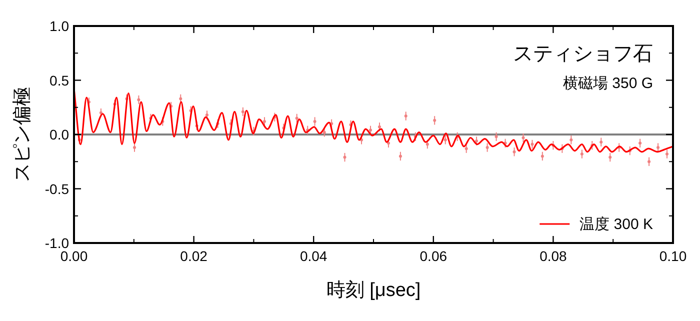 This screenshot has width=700, height=321. I want to click on y-tick-label: 0.5, so click(60, 80).